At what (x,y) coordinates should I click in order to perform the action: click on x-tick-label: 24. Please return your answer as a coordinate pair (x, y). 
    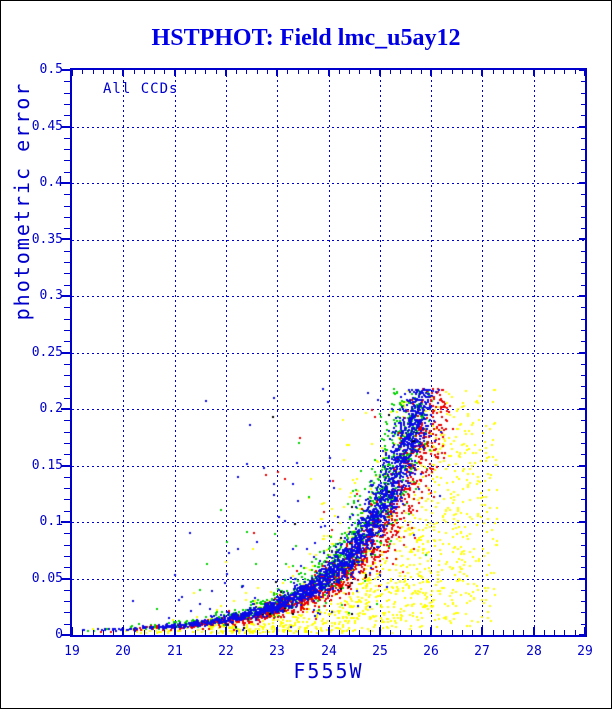
    Looking at the image, I should click on (329, 651).